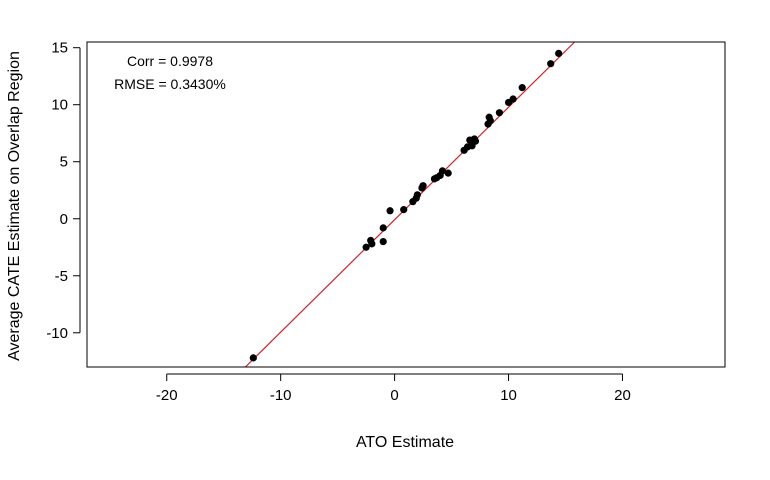  Describe the element at coordinates (14, 206) in the screenshot. I see `y-axis-label: Average CATE Estimate on Overlap Region` at that location.